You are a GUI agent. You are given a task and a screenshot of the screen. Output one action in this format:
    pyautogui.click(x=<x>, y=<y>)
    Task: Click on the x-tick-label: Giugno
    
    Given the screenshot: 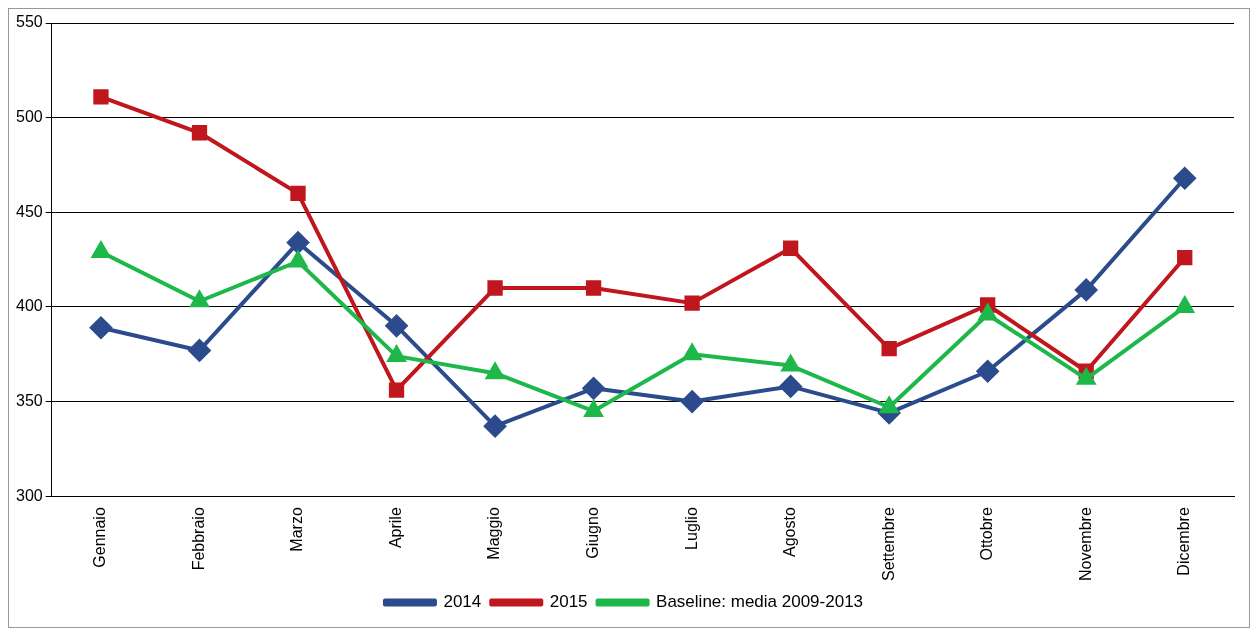 What is the action you would take?
    pyautogui.click(x=592, y=533)
    